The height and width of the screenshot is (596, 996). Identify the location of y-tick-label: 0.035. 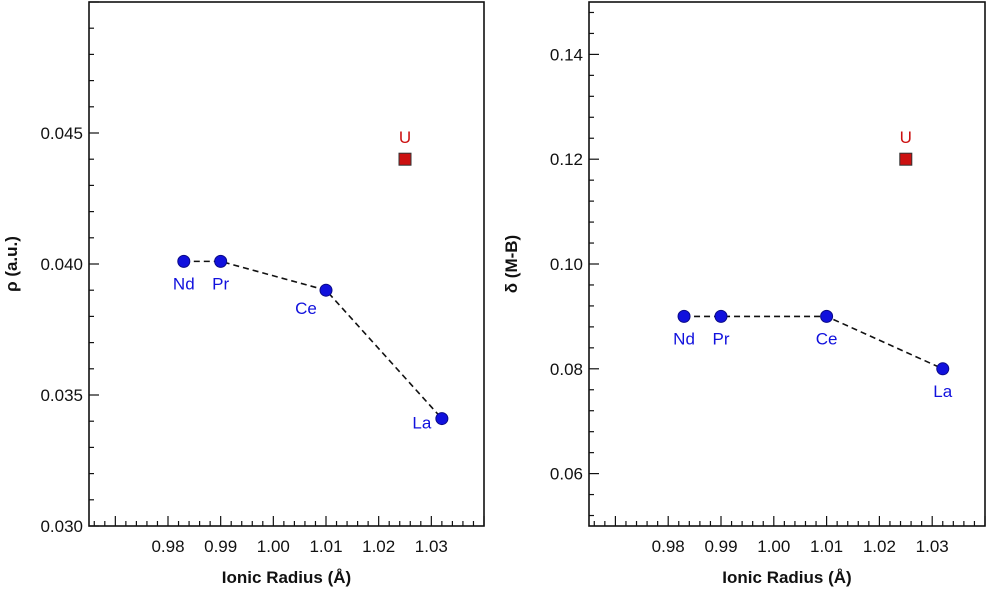
(61, 395).